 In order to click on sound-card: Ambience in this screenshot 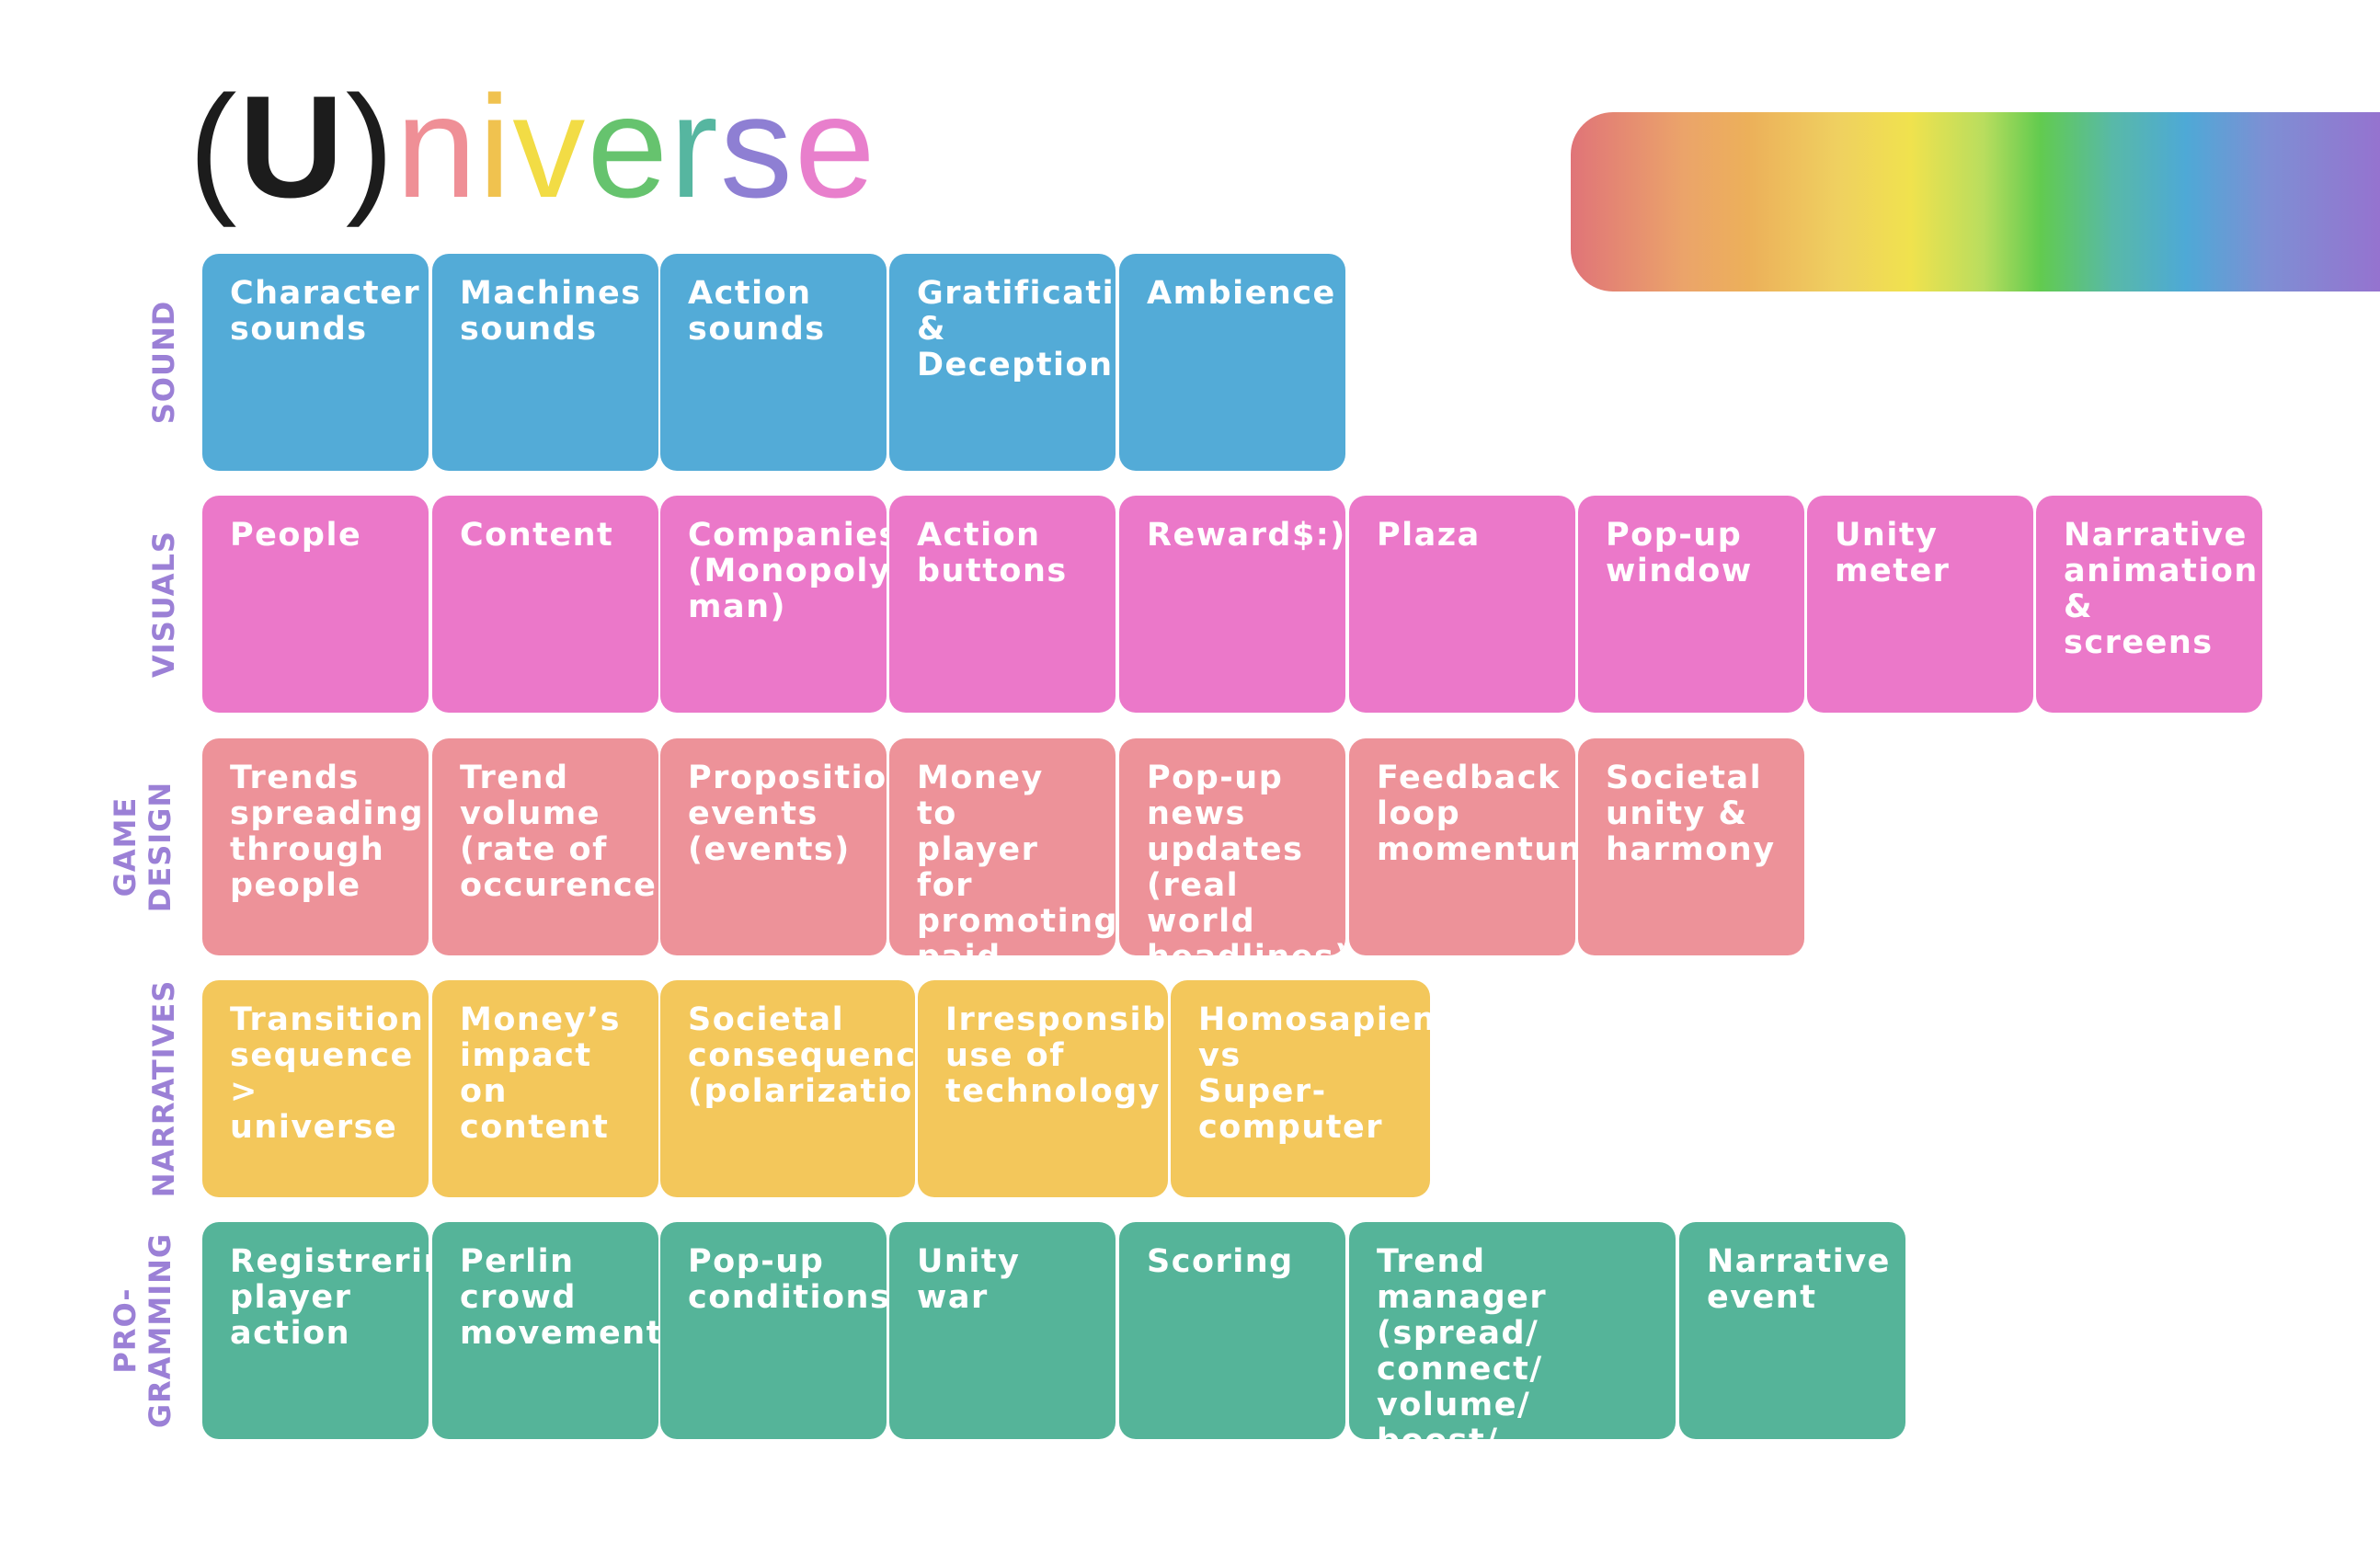, I will do `click(1232, 363)`.